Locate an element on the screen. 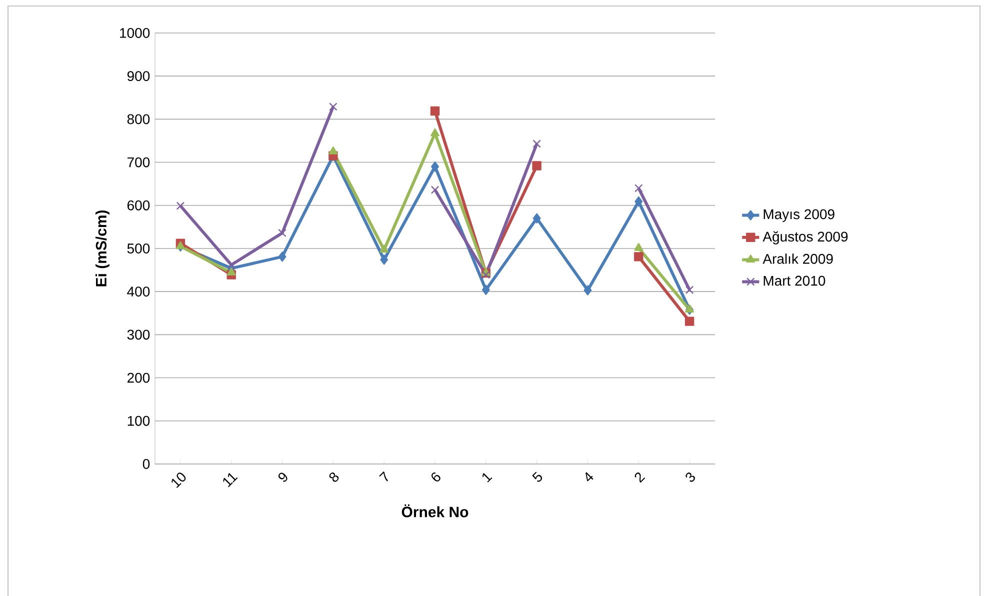  legend-label: Aralık 2009 is located at coordinates (797, 259).